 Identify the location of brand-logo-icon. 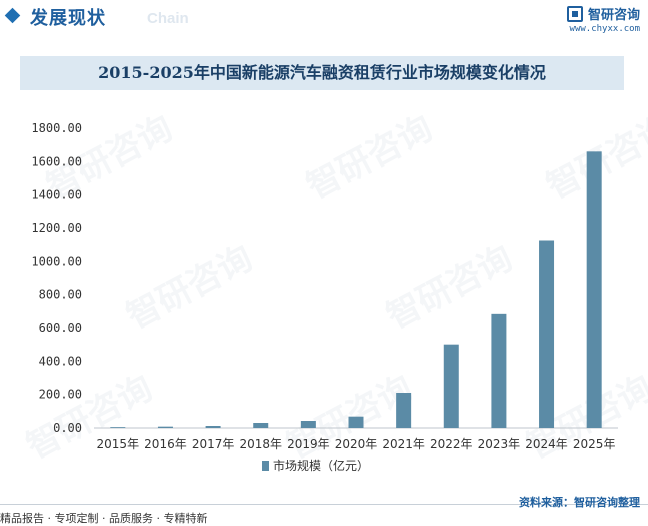
(574, 13).